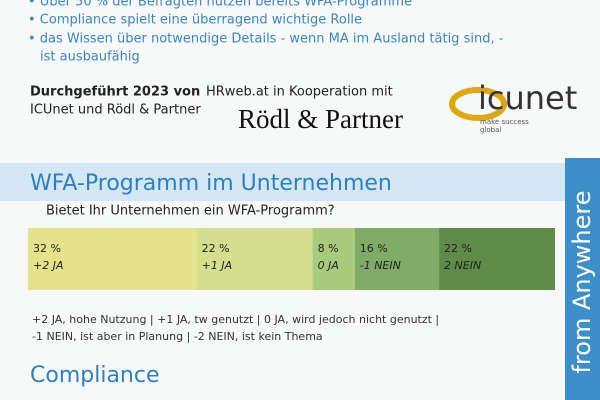 The height and width of the screenshot is (400, 600). What do you see at coordinates (504, 122) in the screenshot?
I see `icunet-tagline: make success` at bounding box center [504, 122].